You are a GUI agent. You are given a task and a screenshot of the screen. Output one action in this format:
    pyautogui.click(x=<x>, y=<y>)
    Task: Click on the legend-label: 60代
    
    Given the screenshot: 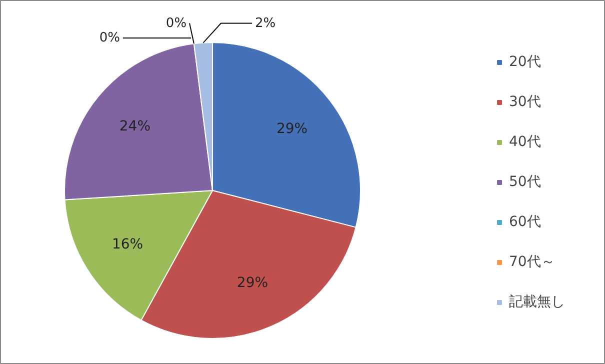 What is the action you would take?
    pyautogui.click(x=525, y=222)
    